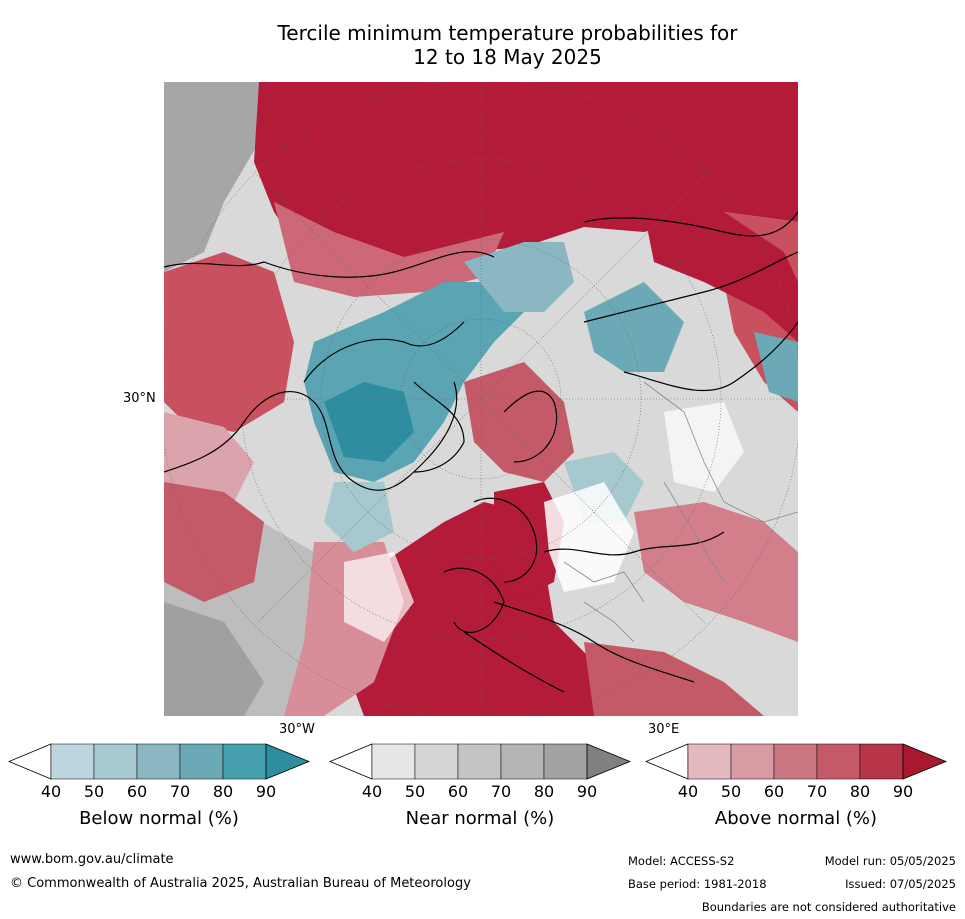 This screenshot has width=965, height=919. What do you see at coordinates (139, 398) in the screenshot?
I see `latitude-label: 30°N` at bounding box center [139, 398].